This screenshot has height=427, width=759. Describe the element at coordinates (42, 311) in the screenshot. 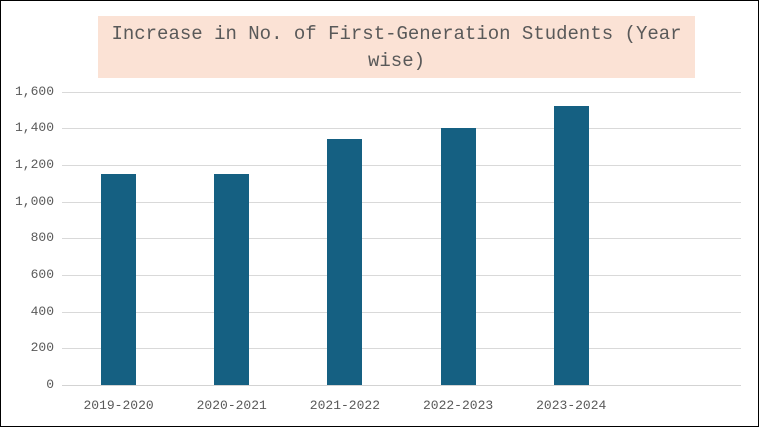

I see `y-axis-tick-label: 400` at that location.